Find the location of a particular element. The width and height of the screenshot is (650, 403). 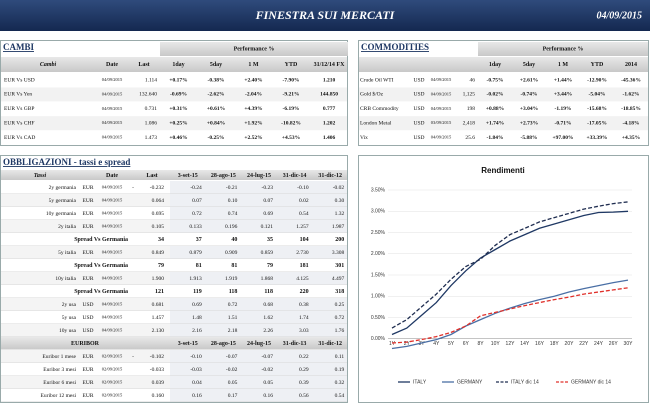

cell: 1.76 is located at coordinates (340, 331).